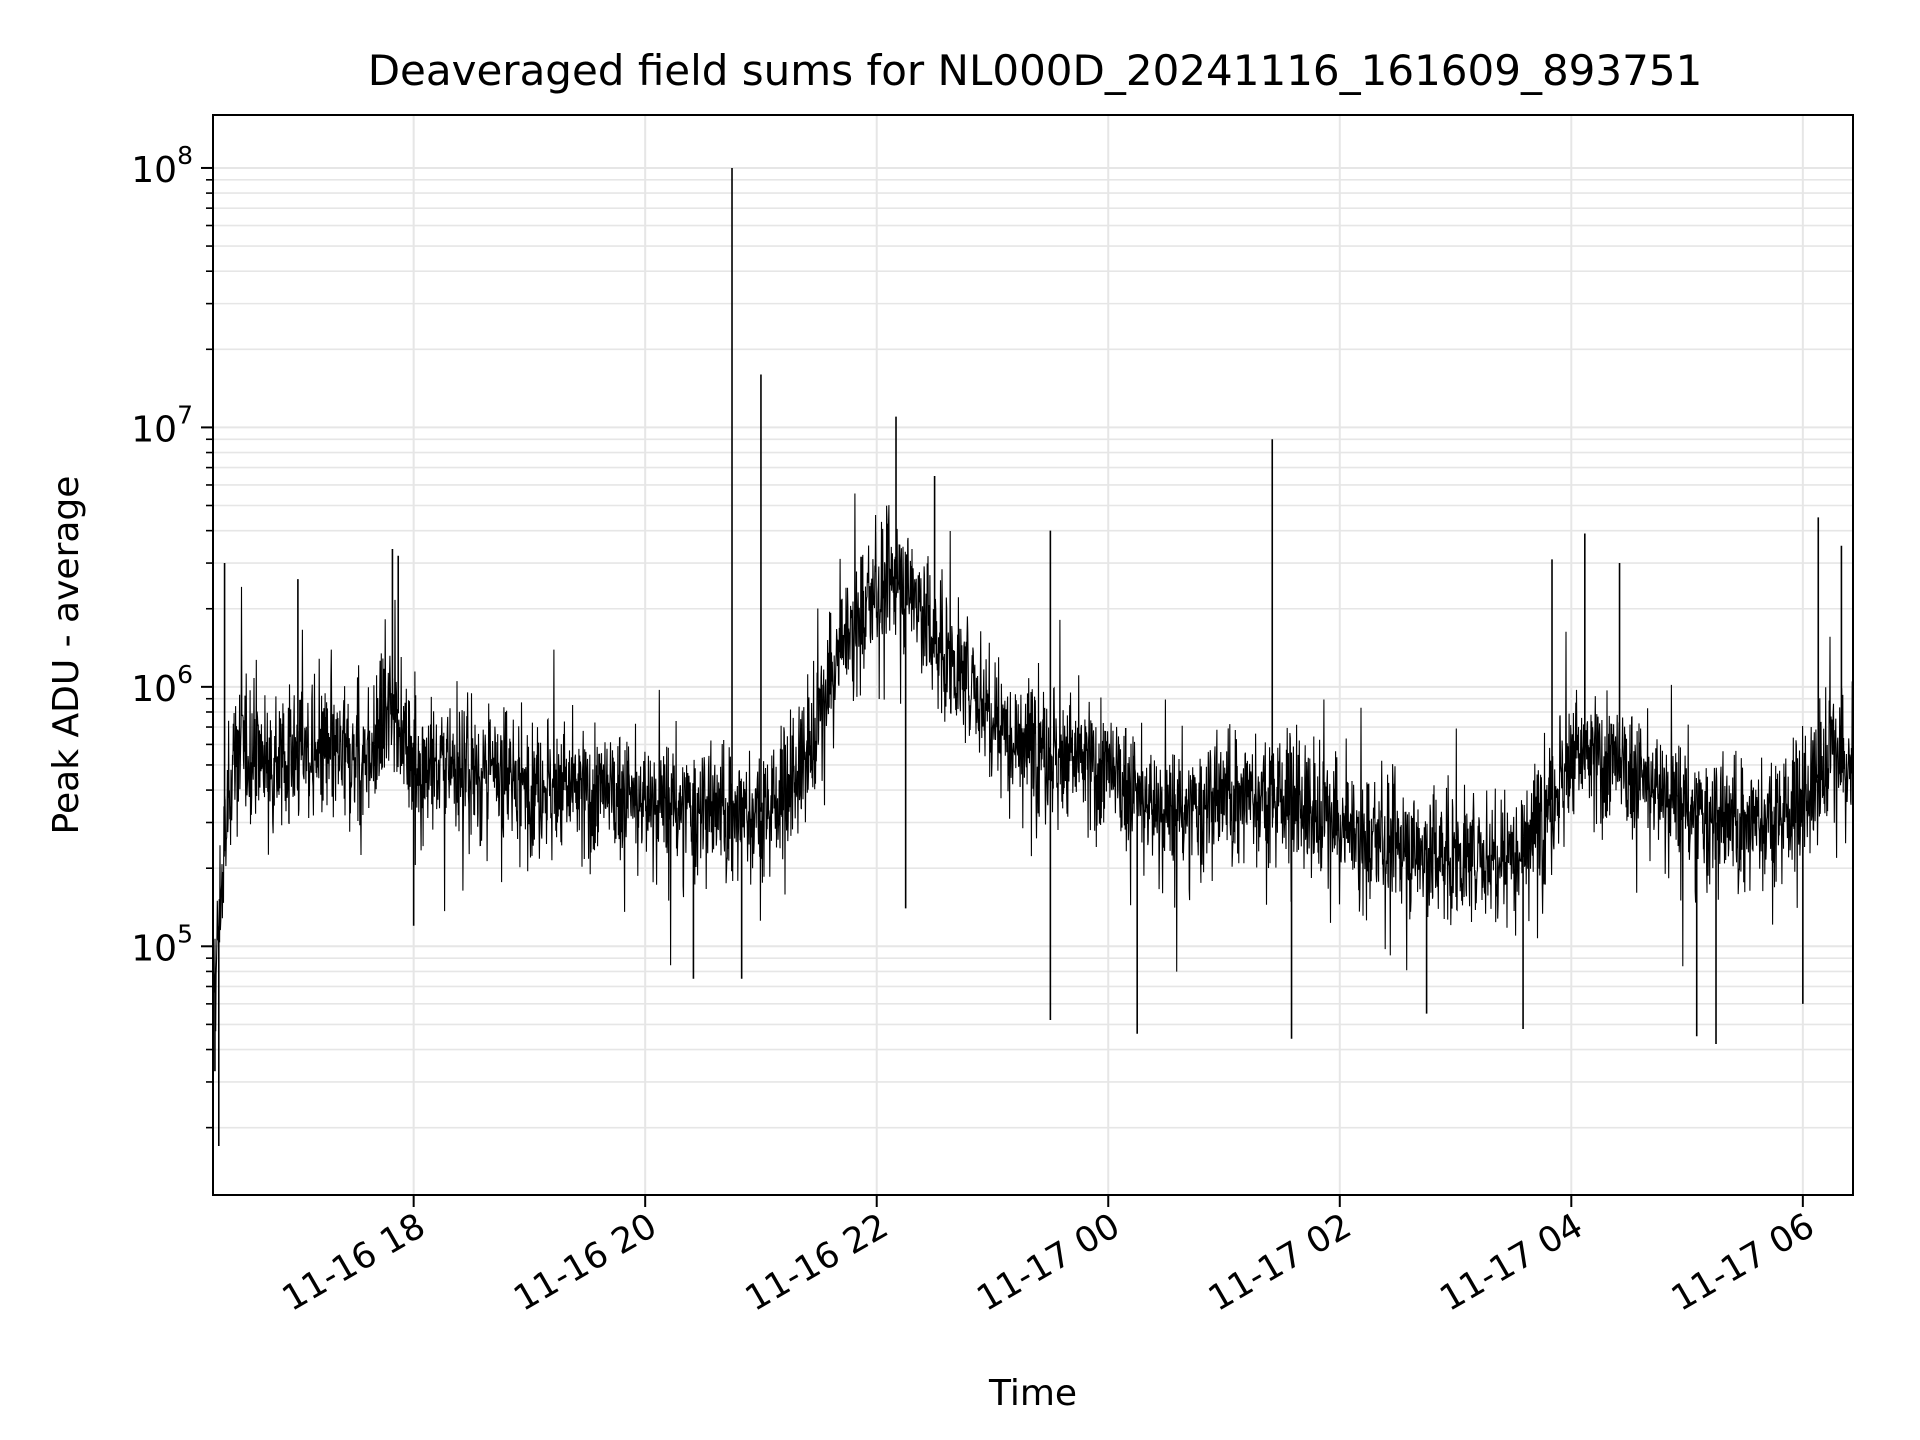 The height and width of the screenshot is (1440, 1920). What do you see at coordinates (162, 685) in the screenshot?
I see `y-tick-label: 10⁶` at bounding box center [162, 685].